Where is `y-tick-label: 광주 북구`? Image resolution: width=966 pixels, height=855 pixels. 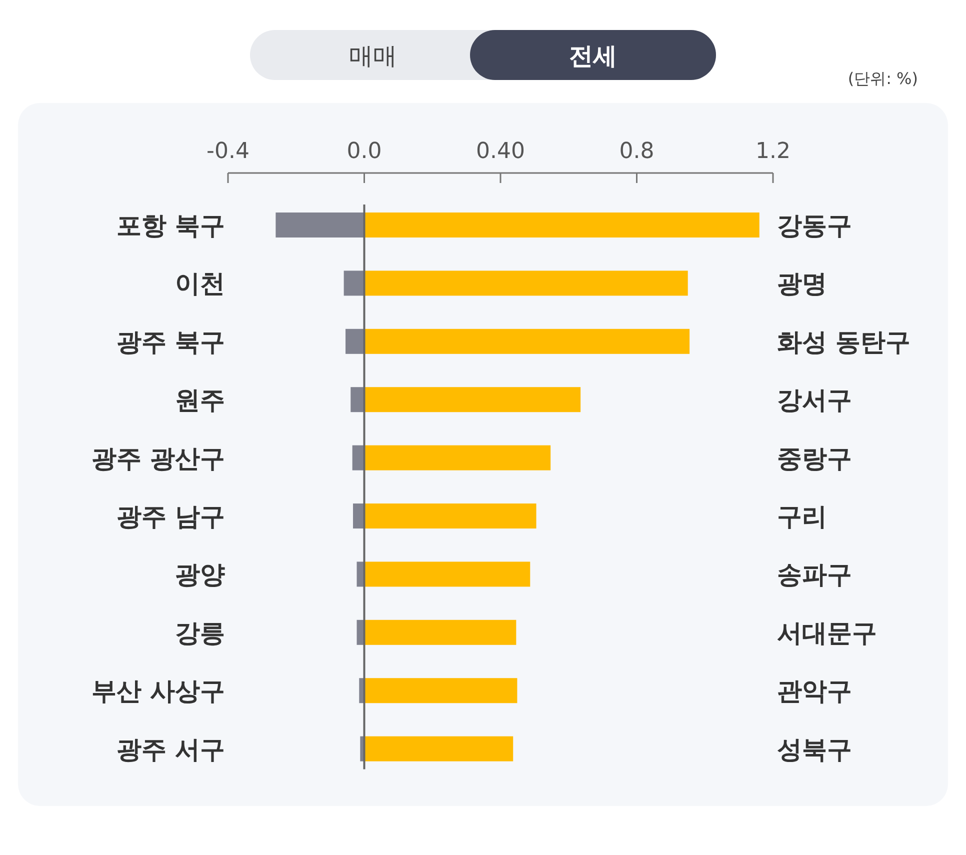 y-tick-label: 광주 북구 is located at coordinates (170, 341).